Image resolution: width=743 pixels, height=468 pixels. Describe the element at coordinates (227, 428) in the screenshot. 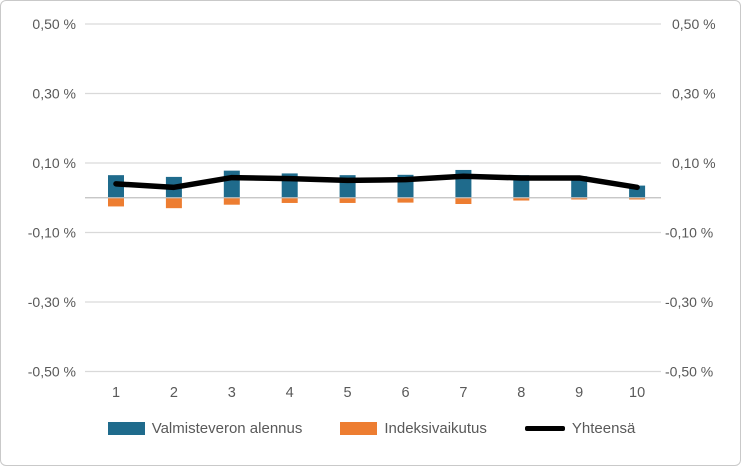

I see `legend-label: Valmisteveron alennus` at that location.